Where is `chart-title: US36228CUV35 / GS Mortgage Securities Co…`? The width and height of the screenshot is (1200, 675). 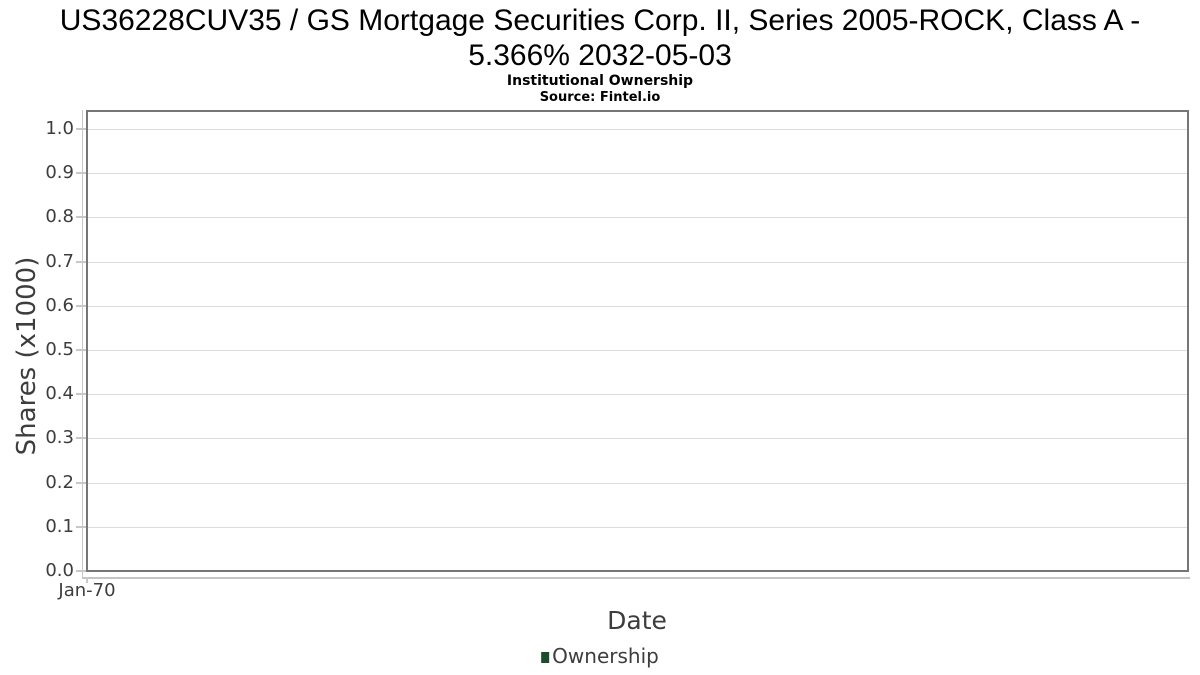
chart-title: US36228CUV35 / GS Mortgage Securities Co… is located at coordinates (600, 38).